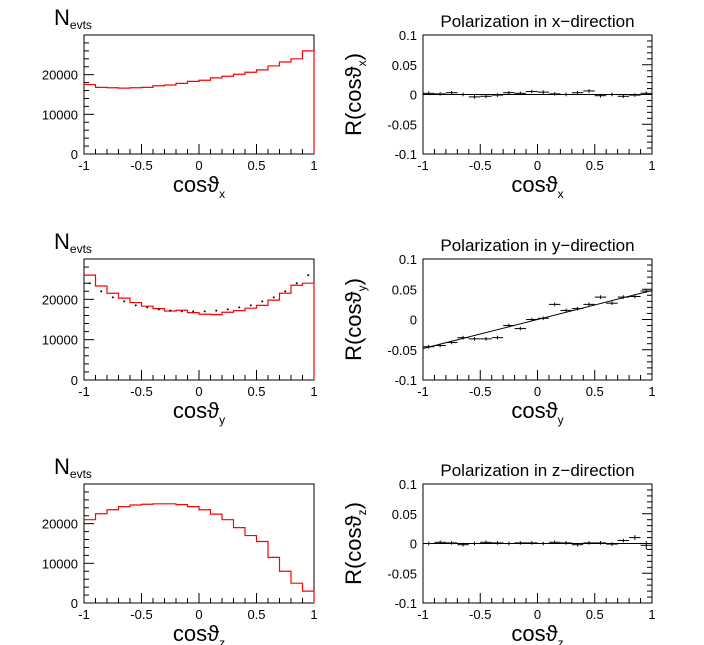  Describe the element at coordinates (196, 184) in the screenshot. I see `x-axis-title-main: cosϑ` at that location.